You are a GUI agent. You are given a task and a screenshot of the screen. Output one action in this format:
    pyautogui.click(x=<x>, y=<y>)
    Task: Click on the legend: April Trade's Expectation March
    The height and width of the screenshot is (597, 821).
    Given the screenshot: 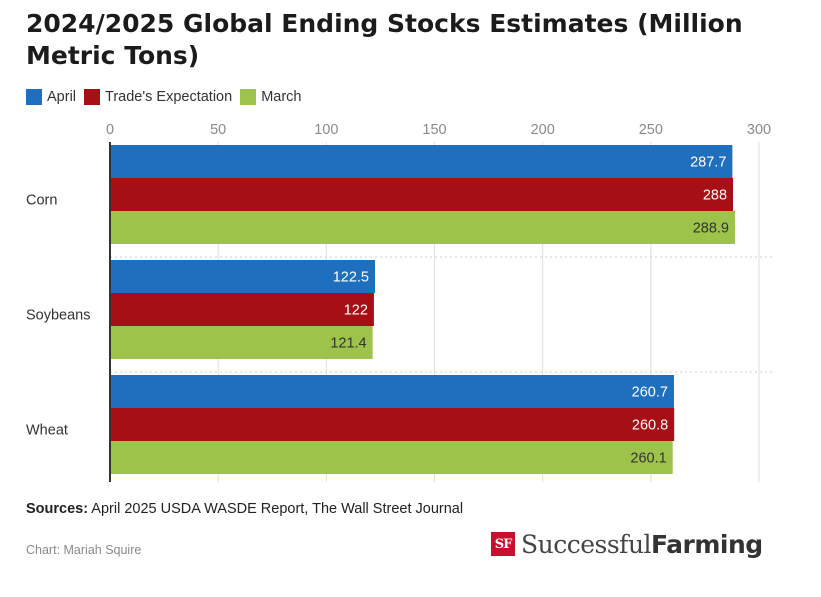 What is the action you would take?
    pyautogui.click(x=167, y=97)
    